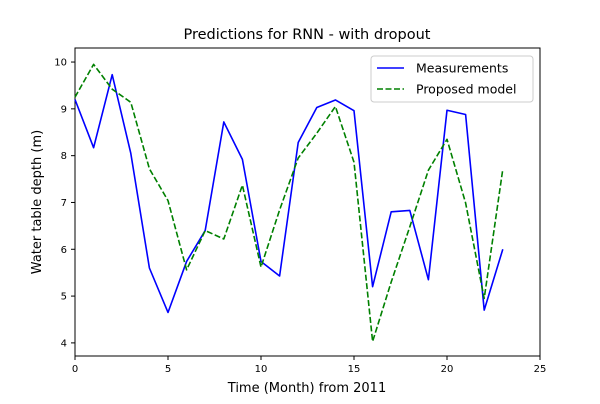 This screenshot has height=404, width=600. What do you see at coordinates (75, 369) in the screenshot?
I see `x-tick-label: 0` at bounding box center [75, 369].